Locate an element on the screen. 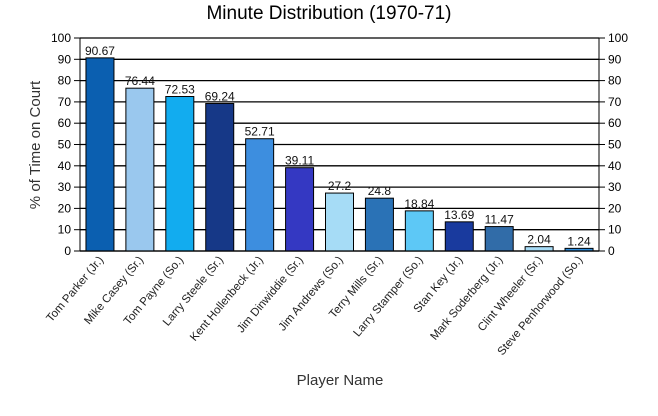 This screenshot has height=416, width=658. y-tick-label-left: 80 is located at coordinates (65, 81).